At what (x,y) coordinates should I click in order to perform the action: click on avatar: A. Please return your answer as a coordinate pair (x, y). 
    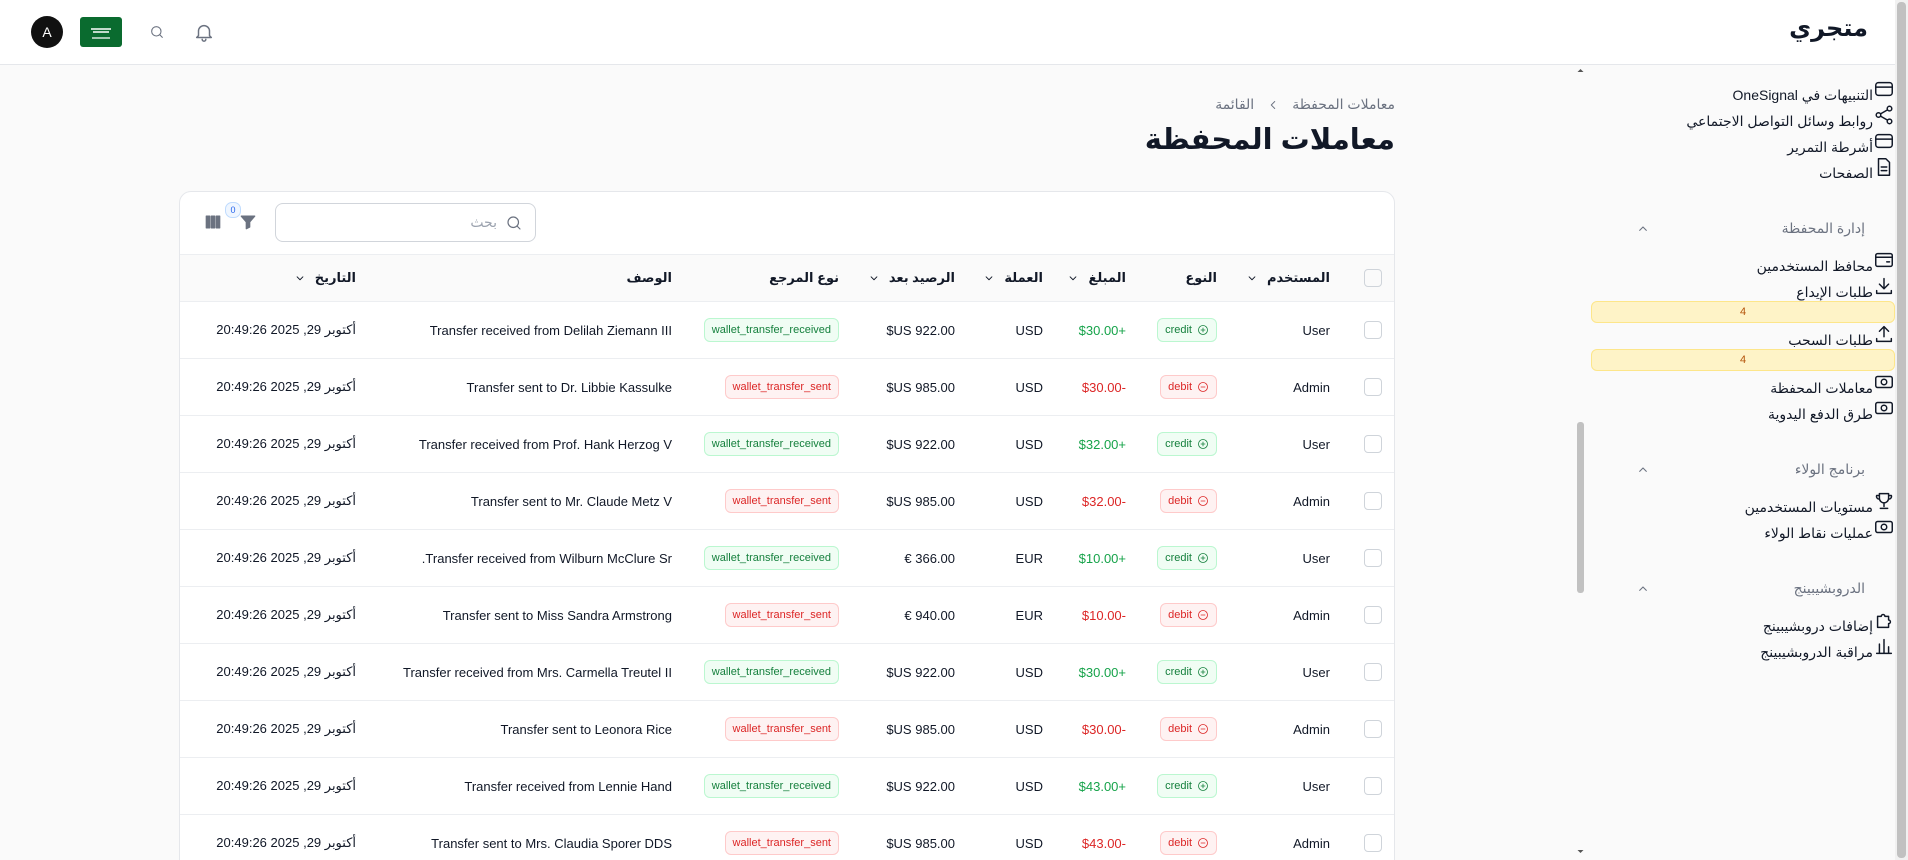
    Looking at the image, I should click on (47, 32).